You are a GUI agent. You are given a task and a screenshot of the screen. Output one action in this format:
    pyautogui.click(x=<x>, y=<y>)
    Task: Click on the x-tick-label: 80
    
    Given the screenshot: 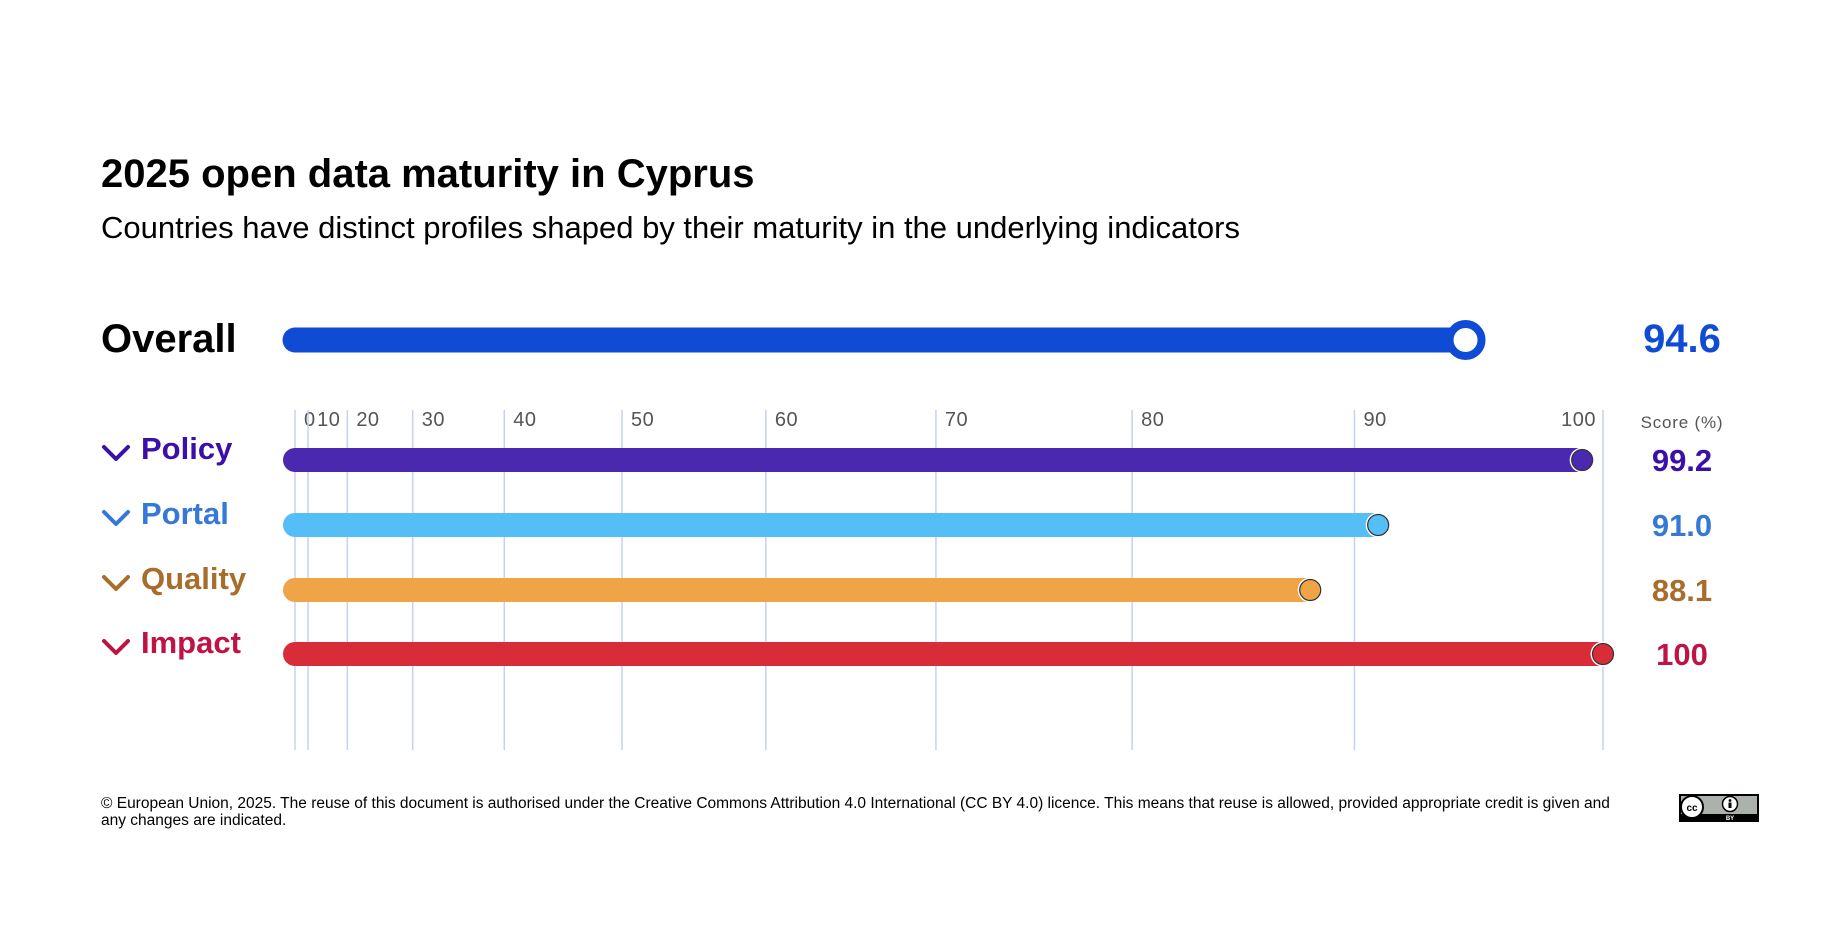 What is the action you would take?
    pyautogui.click(x=1152, y=420)
    